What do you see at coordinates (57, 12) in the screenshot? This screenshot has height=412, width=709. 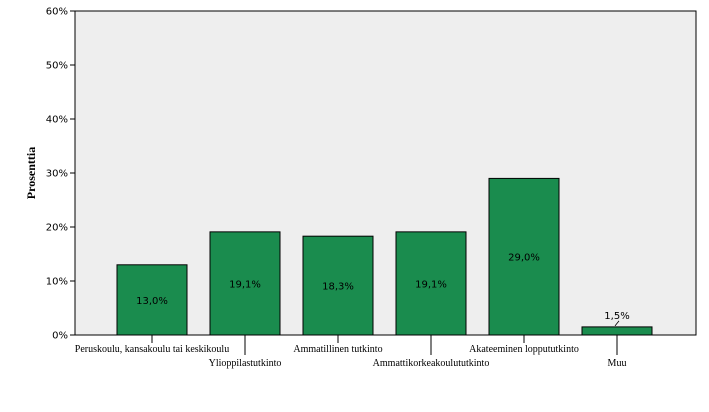 I see `y-tick-label: 60%` at bounding box center [57, 12].